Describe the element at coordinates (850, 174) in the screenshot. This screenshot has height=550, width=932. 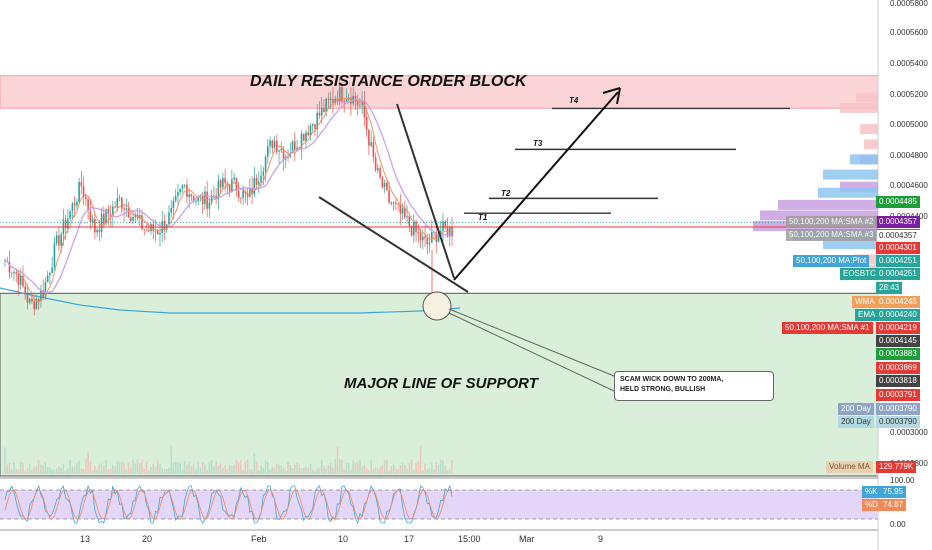
I see `volume-profile-bar` at that location.